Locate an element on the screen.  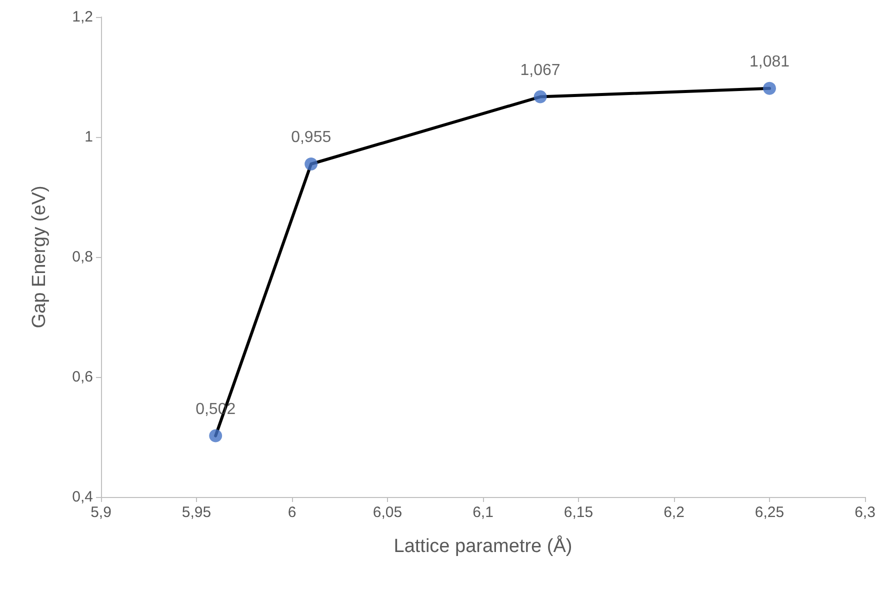
y-tick-label: 1 is located at coordinates (88, 137).